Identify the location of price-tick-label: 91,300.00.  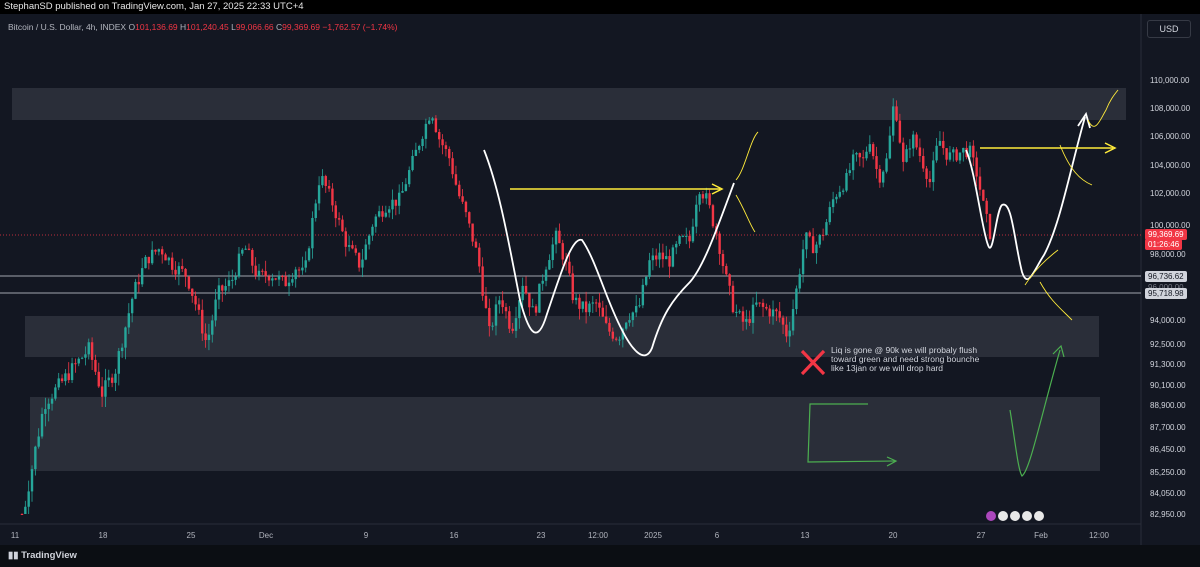
(1168, 364).